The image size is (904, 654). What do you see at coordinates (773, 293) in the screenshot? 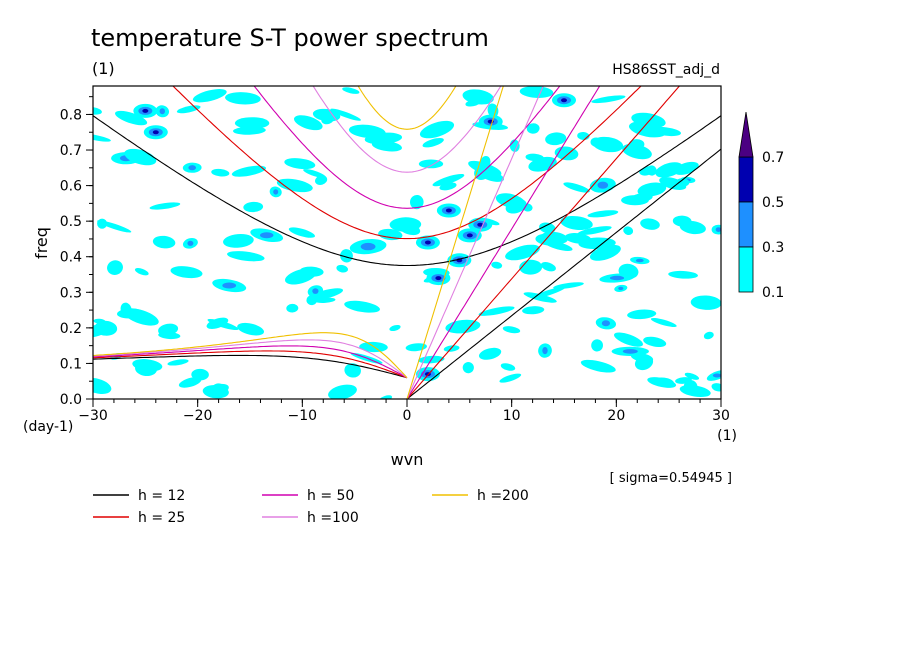
I see `colorbar-label: 0.1` at bounding box center [773, 293].